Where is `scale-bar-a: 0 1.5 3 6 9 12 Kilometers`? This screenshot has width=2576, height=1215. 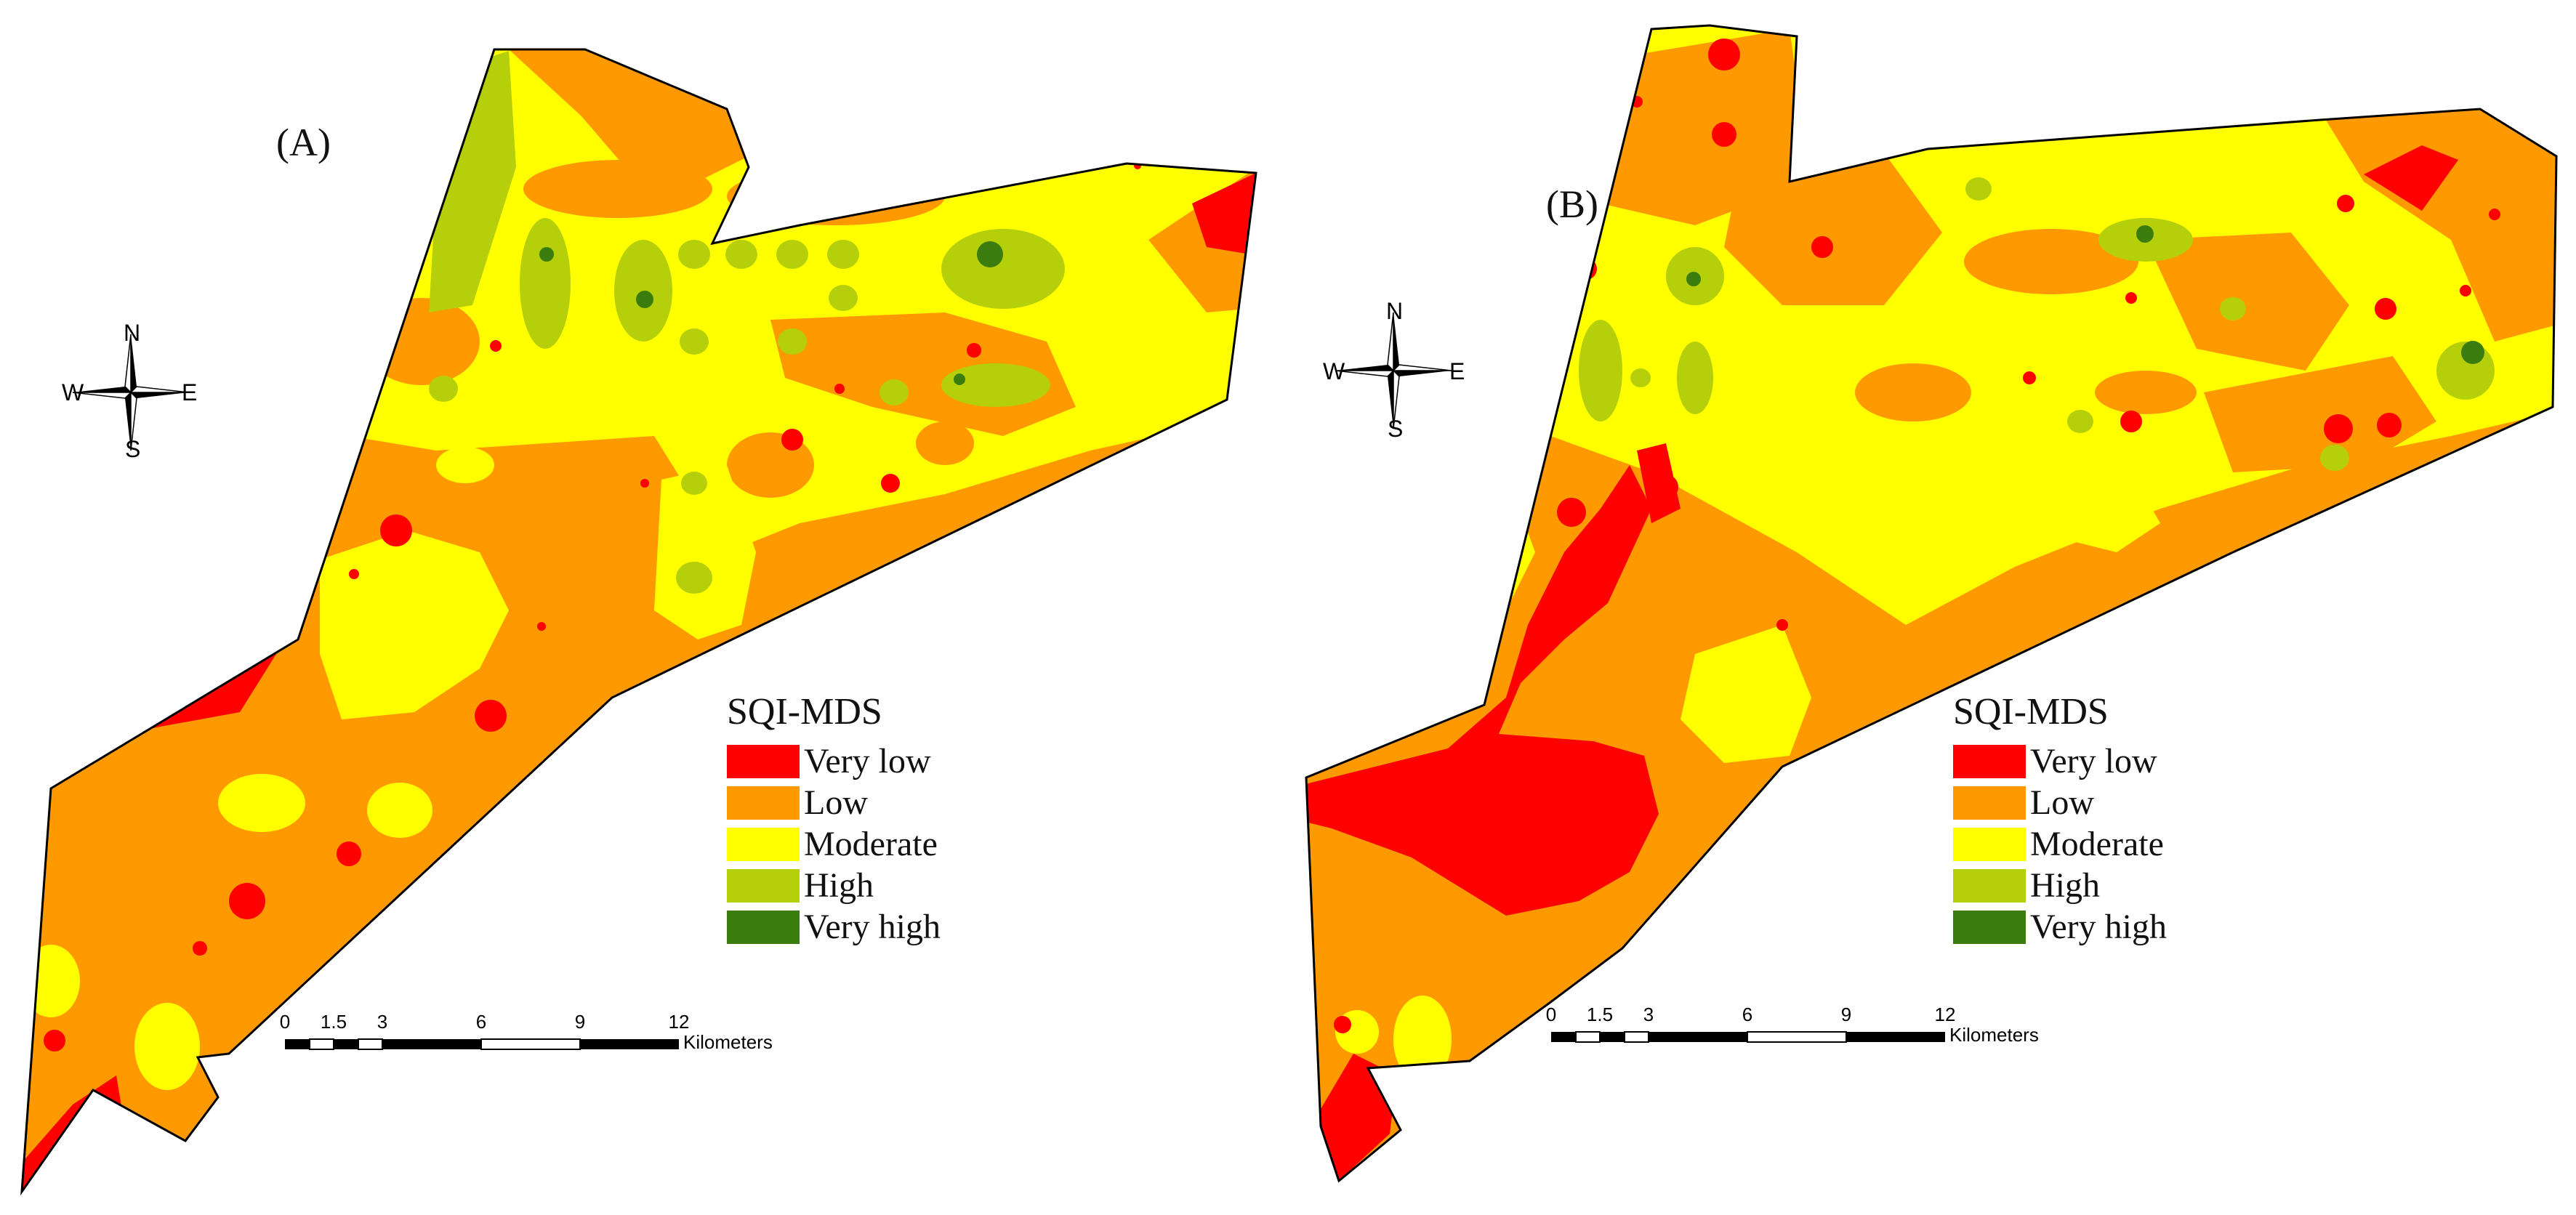
scale-bar-a: 0 1.5 3 6 9 12 Kilometers is located at coordinates (526, 1032).